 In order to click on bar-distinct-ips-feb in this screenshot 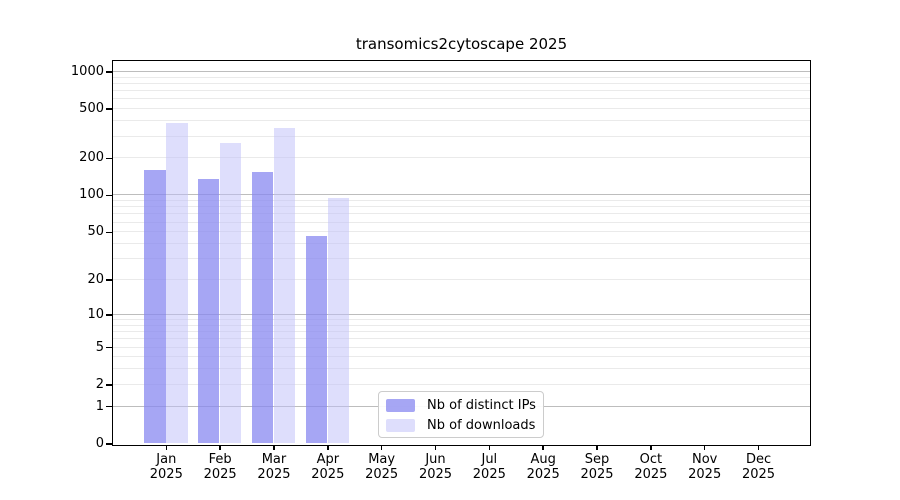, I will do `click(208, 311)`.